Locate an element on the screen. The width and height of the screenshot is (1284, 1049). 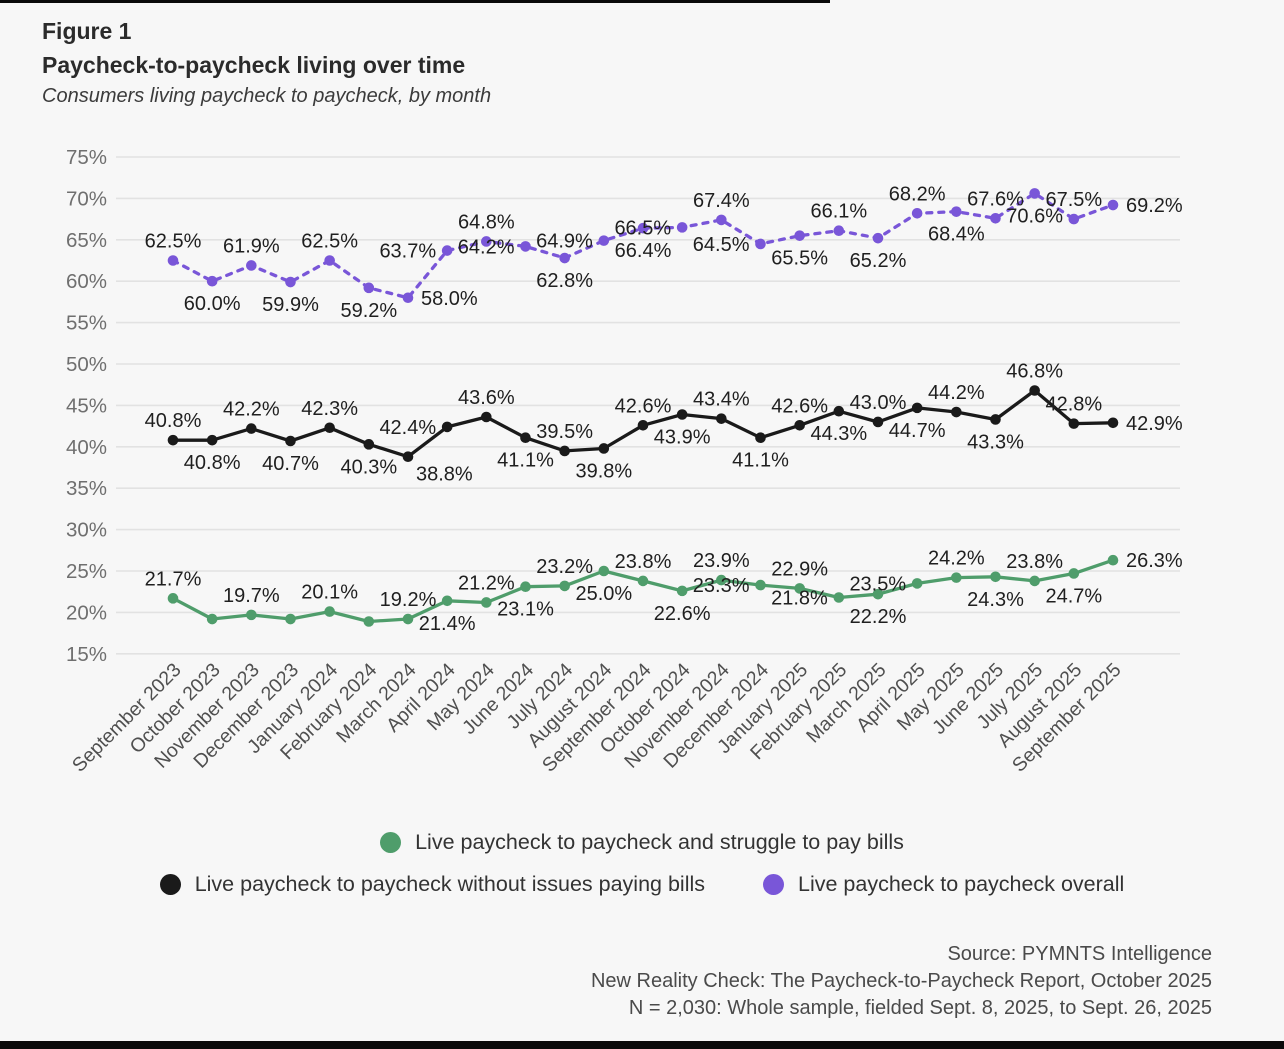
data-point-label: 26.3% is located at coordinates (1154, 561).